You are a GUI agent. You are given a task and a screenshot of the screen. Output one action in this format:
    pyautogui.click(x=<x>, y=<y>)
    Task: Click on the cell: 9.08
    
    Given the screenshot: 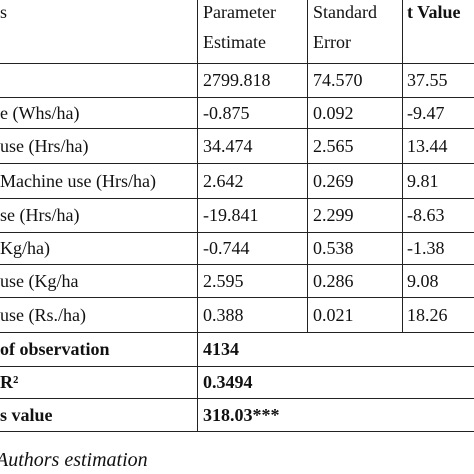 What is the action you would take?
    pyautogui.click(x=423, y=280)
    